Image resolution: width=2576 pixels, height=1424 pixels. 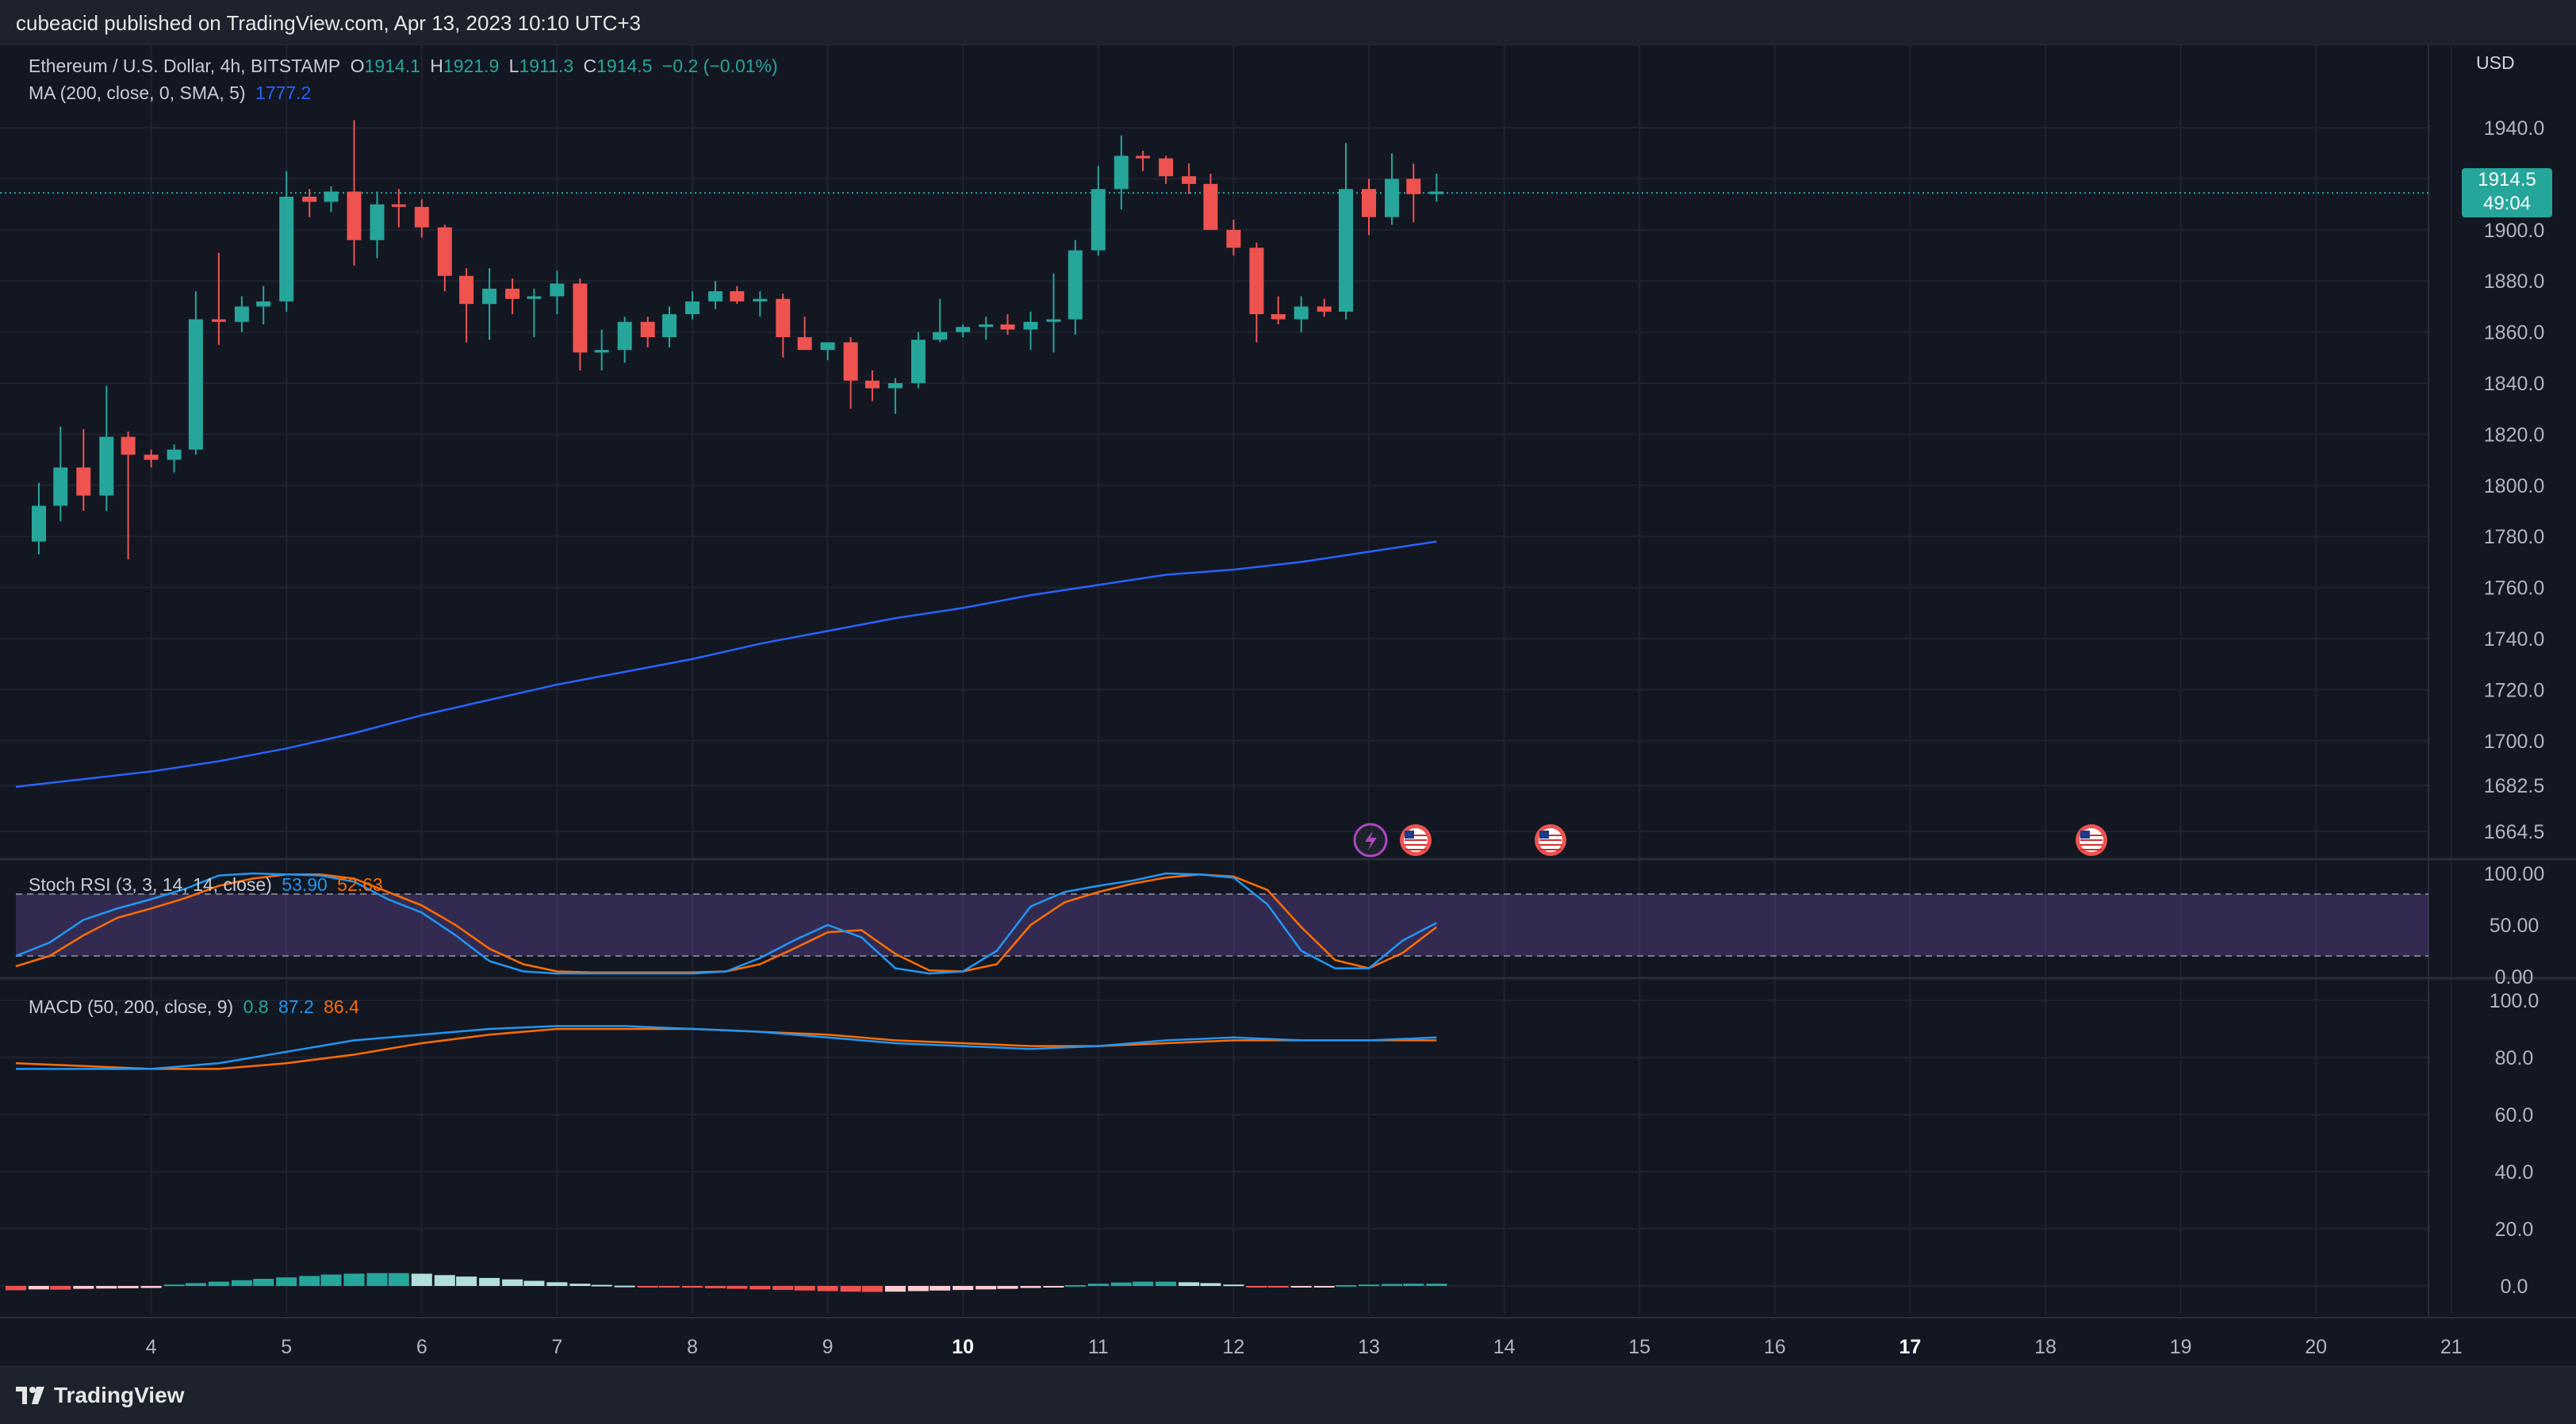 What do you see at coordinates (2514, 742) in the screenshot?
I see `price-axis-label: 1700.0` at bounding box center [2514, 742].